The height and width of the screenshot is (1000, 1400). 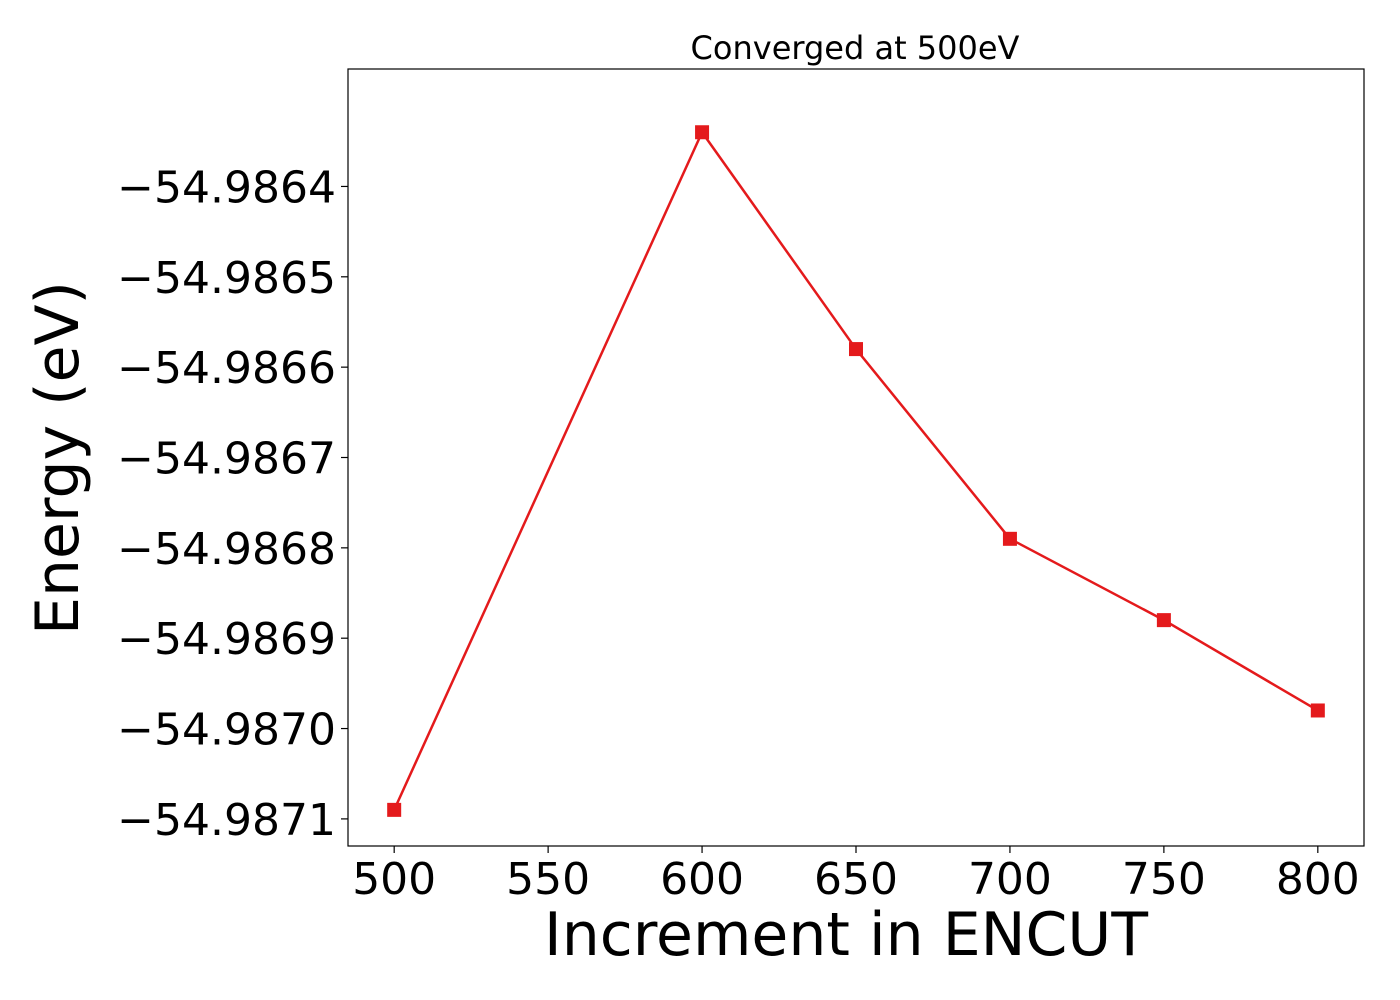 I want to click on x-tick-label: 650, so click(x=856, y=879).